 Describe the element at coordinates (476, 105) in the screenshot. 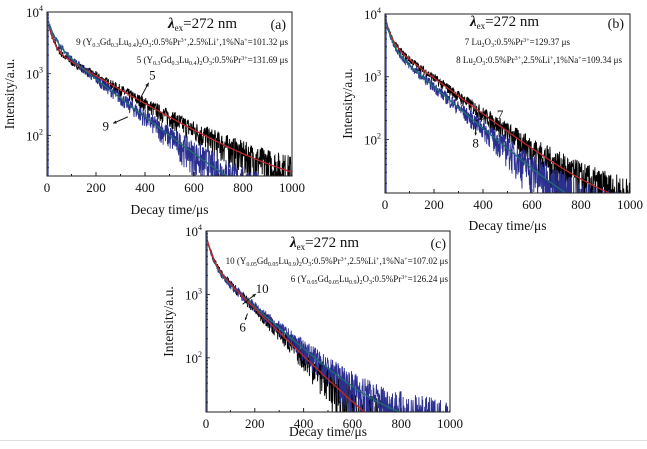

I see `series-8-fit` at that location.